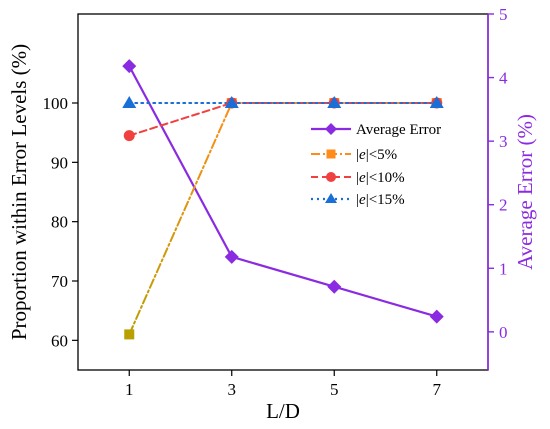 This screenshot has width=550, height=429. Describe the element at coordinates (503, 268) in the screenshot. I see `y-right-tick-label: 1` at that location.